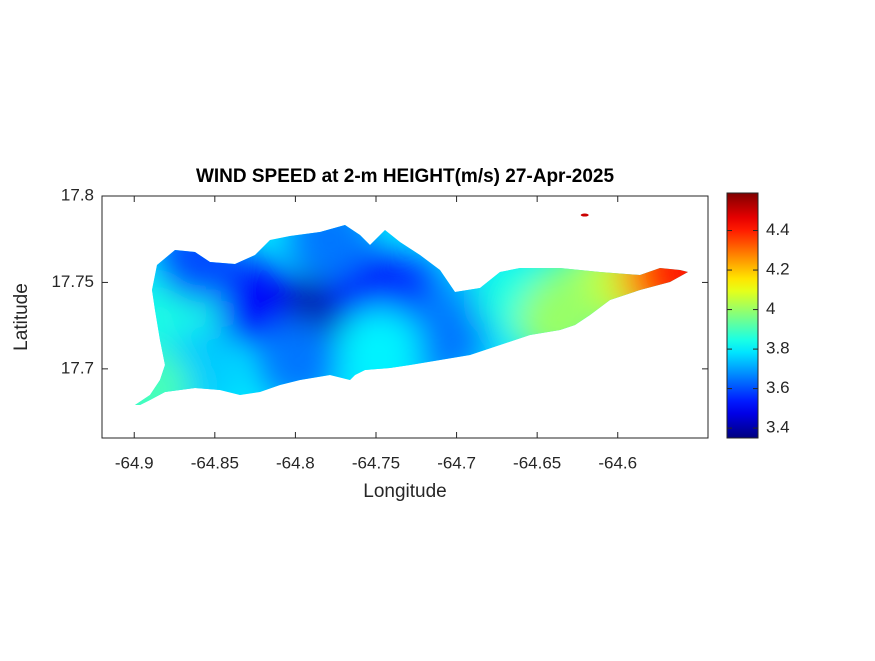  What do you see at coordinates (778, 427) in the screenshot?
I see `colorbar-tick-label: 3.4` at bounding box center [778, 427].